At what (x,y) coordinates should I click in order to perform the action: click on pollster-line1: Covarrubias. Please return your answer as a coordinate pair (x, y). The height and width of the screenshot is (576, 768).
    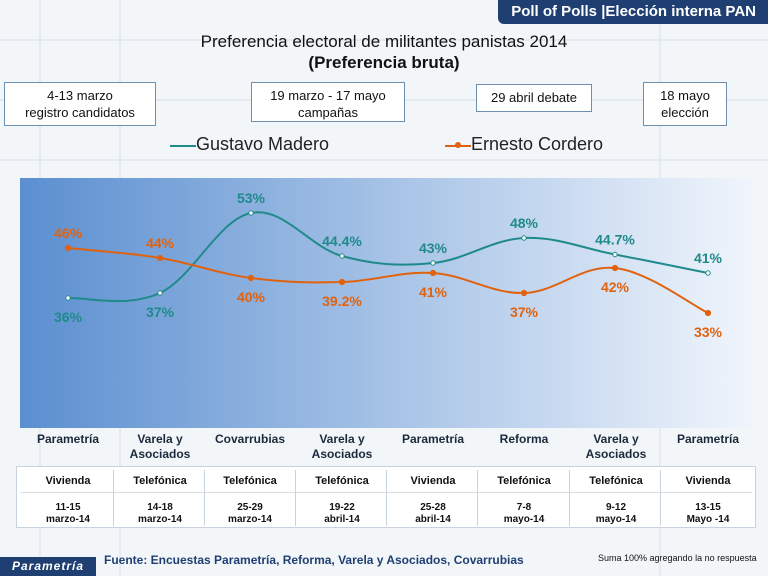
    Looking at the image, I should click on (250, 439).